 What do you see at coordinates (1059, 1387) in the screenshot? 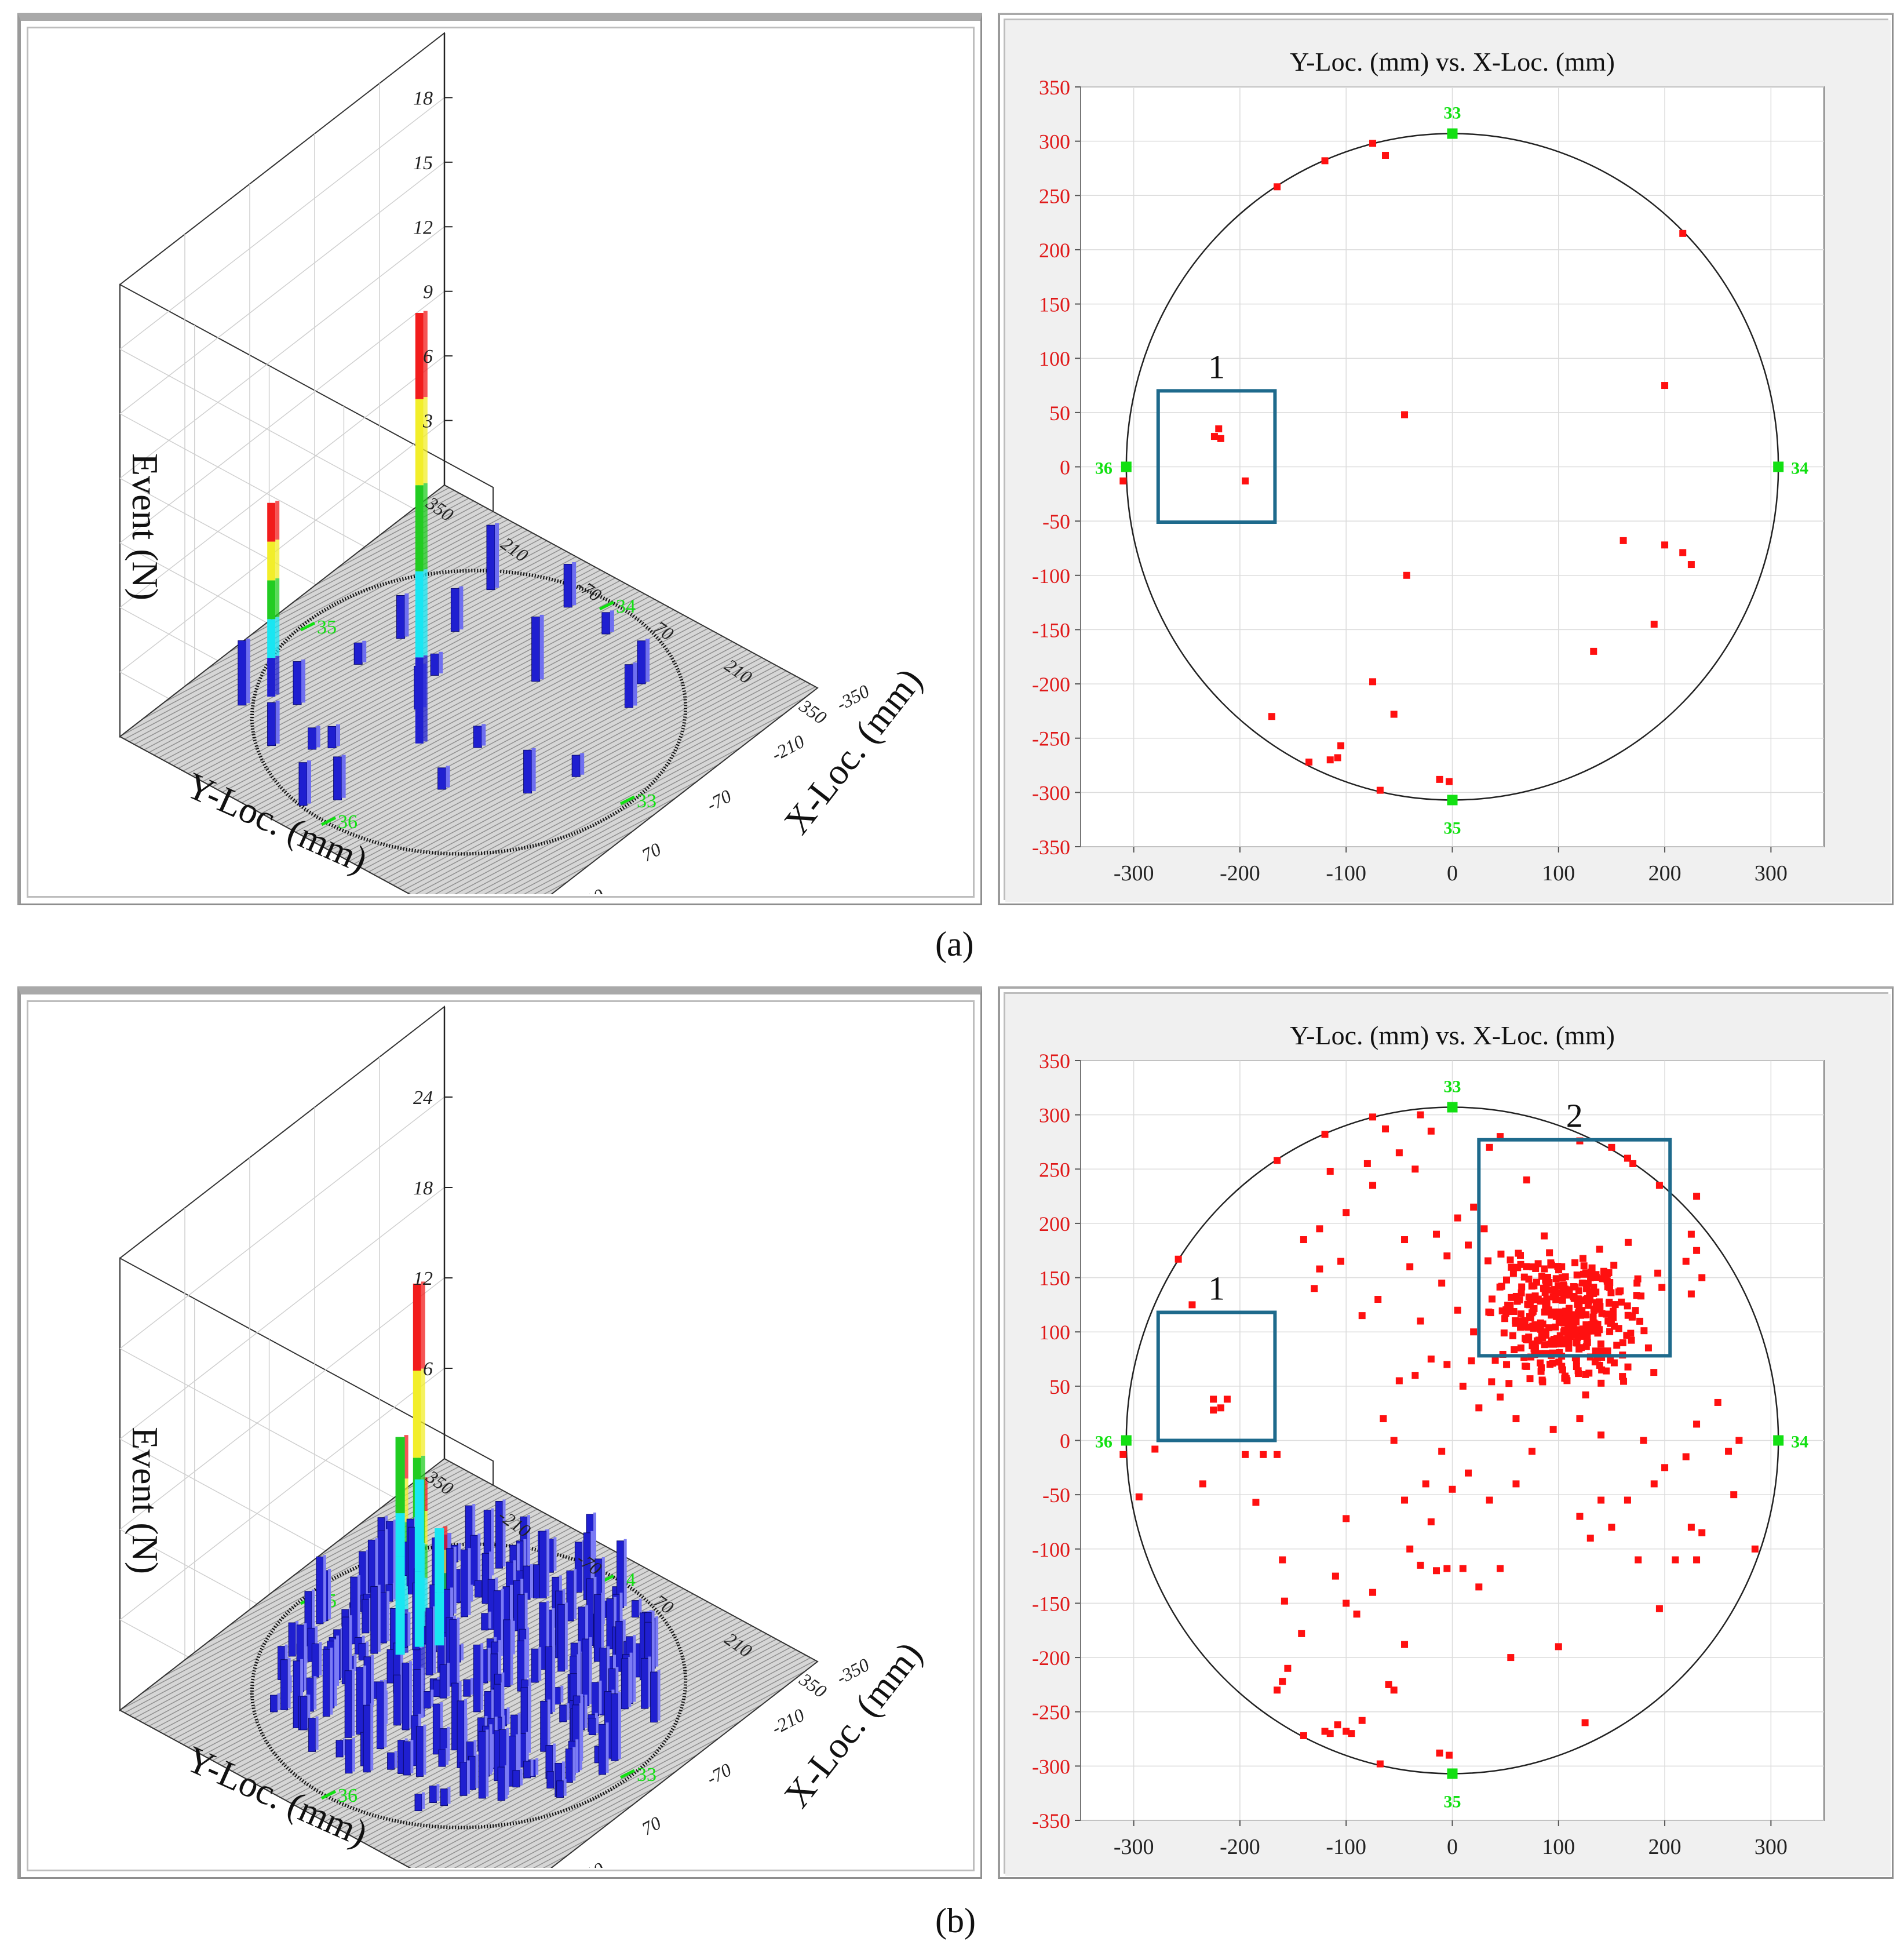
I see `y-tick-label: 50` at bounding box center [1059, 1387].